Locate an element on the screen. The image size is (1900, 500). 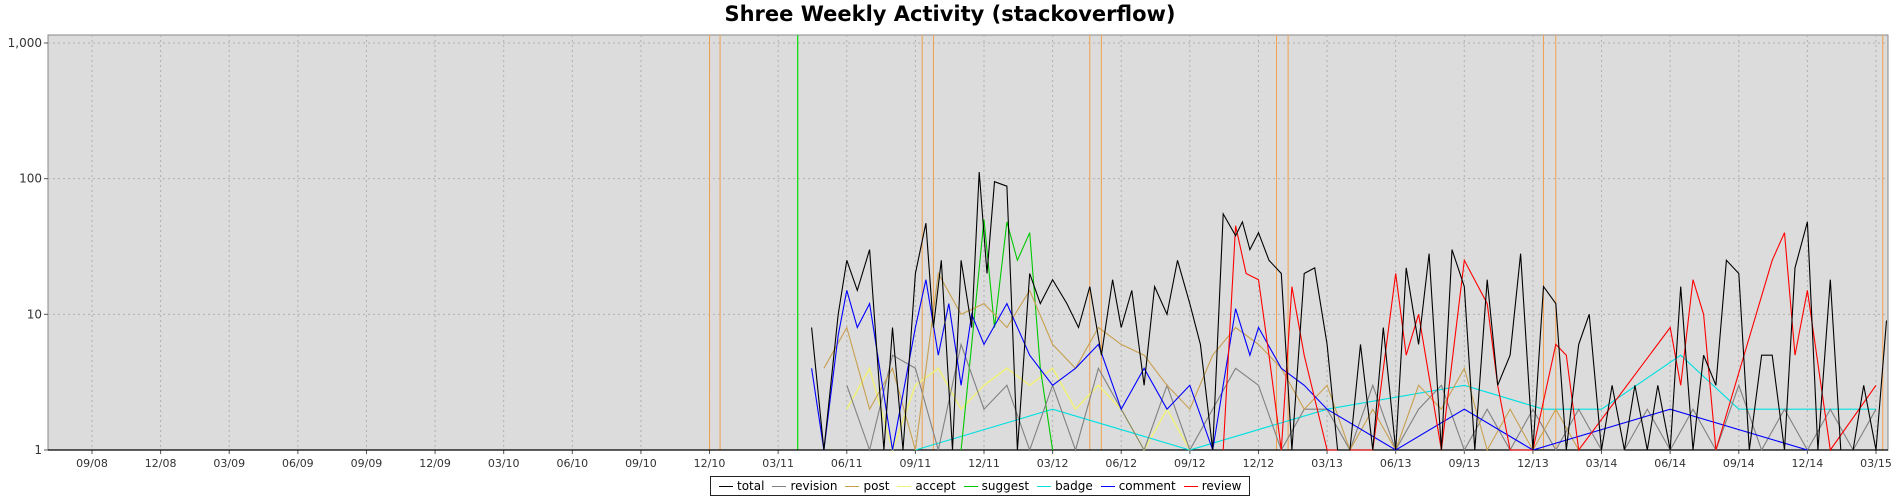
x-tick-label: 12/09 is located at coordinates (435, 463).